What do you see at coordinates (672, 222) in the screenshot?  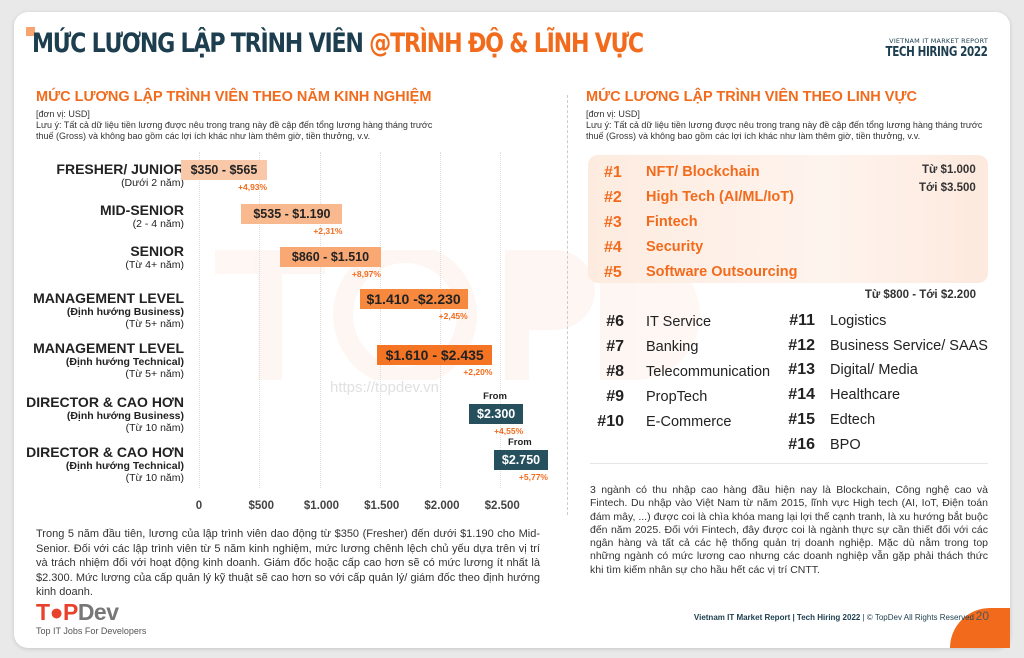 I see `field-name: Fintech` at bounding box center [672, 222].